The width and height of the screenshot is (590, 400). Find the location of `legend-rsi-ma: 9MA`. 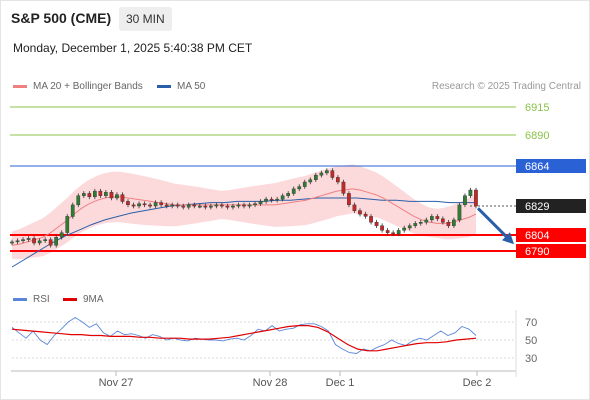

legend-rsi-ma: 9MA is located at coordinates (83, 299).